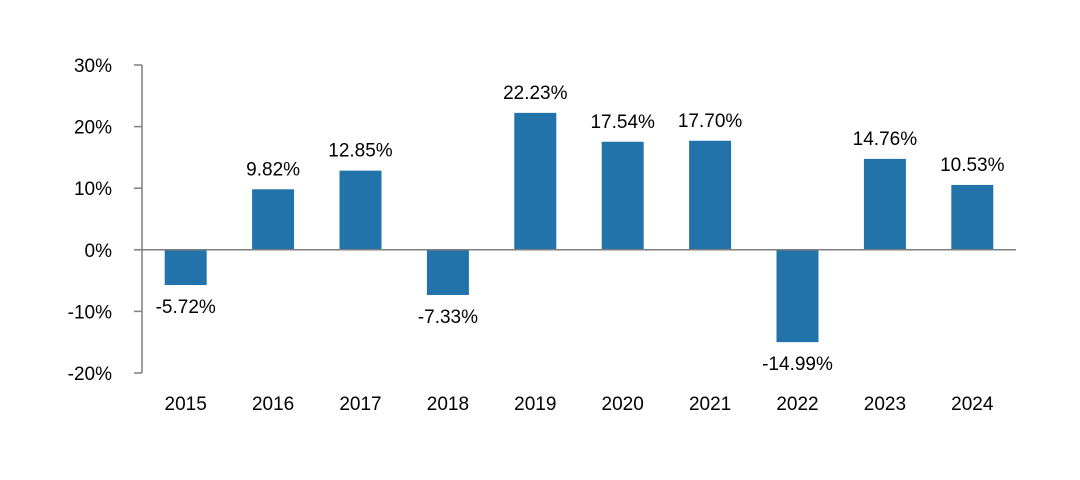 Image resolution: width=1080 pixels, height=480 pixels. Describe the element at coordinates (710, 404) in the screenshot. I see `x-tick-label-2021: 2021` at that location.